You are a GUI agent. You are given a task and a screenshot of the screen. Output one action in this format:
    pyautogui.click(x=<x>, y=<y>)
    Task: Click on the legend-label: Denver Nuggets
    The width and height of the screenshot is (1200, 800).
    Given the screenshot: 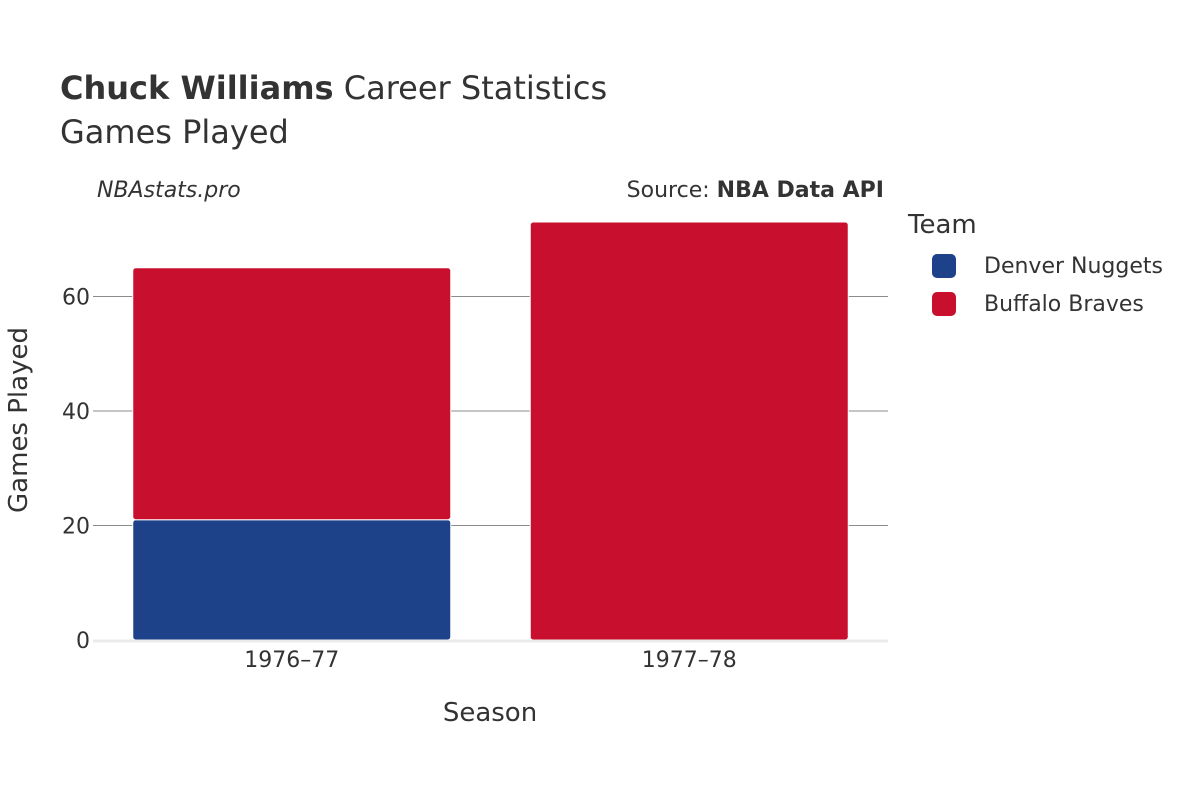 What is the action you would take?
    pyautogui.click(x=1073, y=266)
    